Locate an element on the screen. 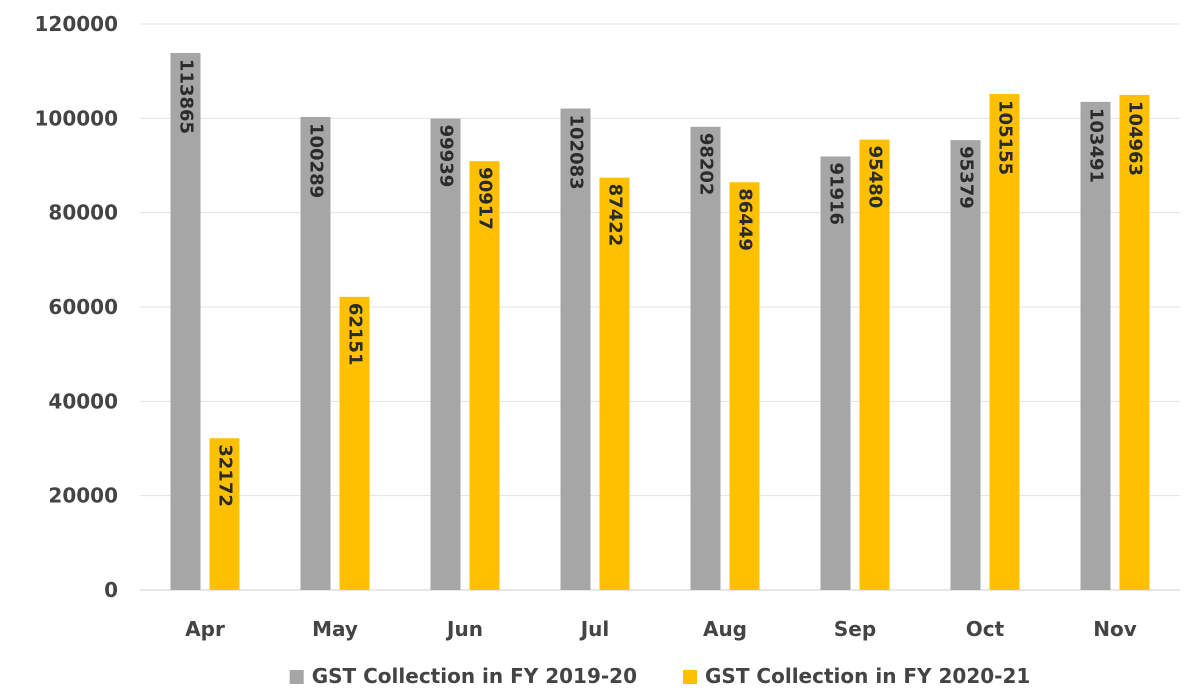 This screenshot has height=696, width=1199. data-label-nov-series-2: 104963 is located at coordinates (1135, 138).